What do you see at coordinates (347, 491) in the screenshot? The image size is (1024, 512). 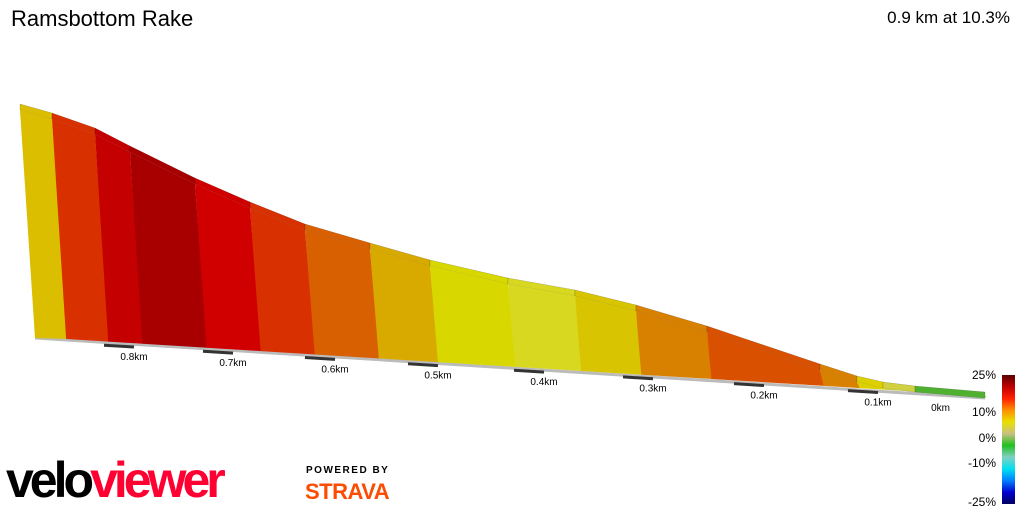 I see `strava-logo: STRAVA` at bounding box center [347, 491].